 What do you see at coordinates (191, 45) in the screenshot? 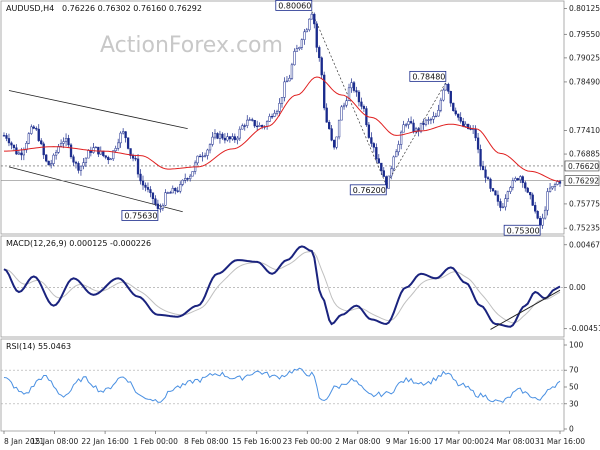
I see `watermark: ActionForex.com` at bounding box center [191, 45].